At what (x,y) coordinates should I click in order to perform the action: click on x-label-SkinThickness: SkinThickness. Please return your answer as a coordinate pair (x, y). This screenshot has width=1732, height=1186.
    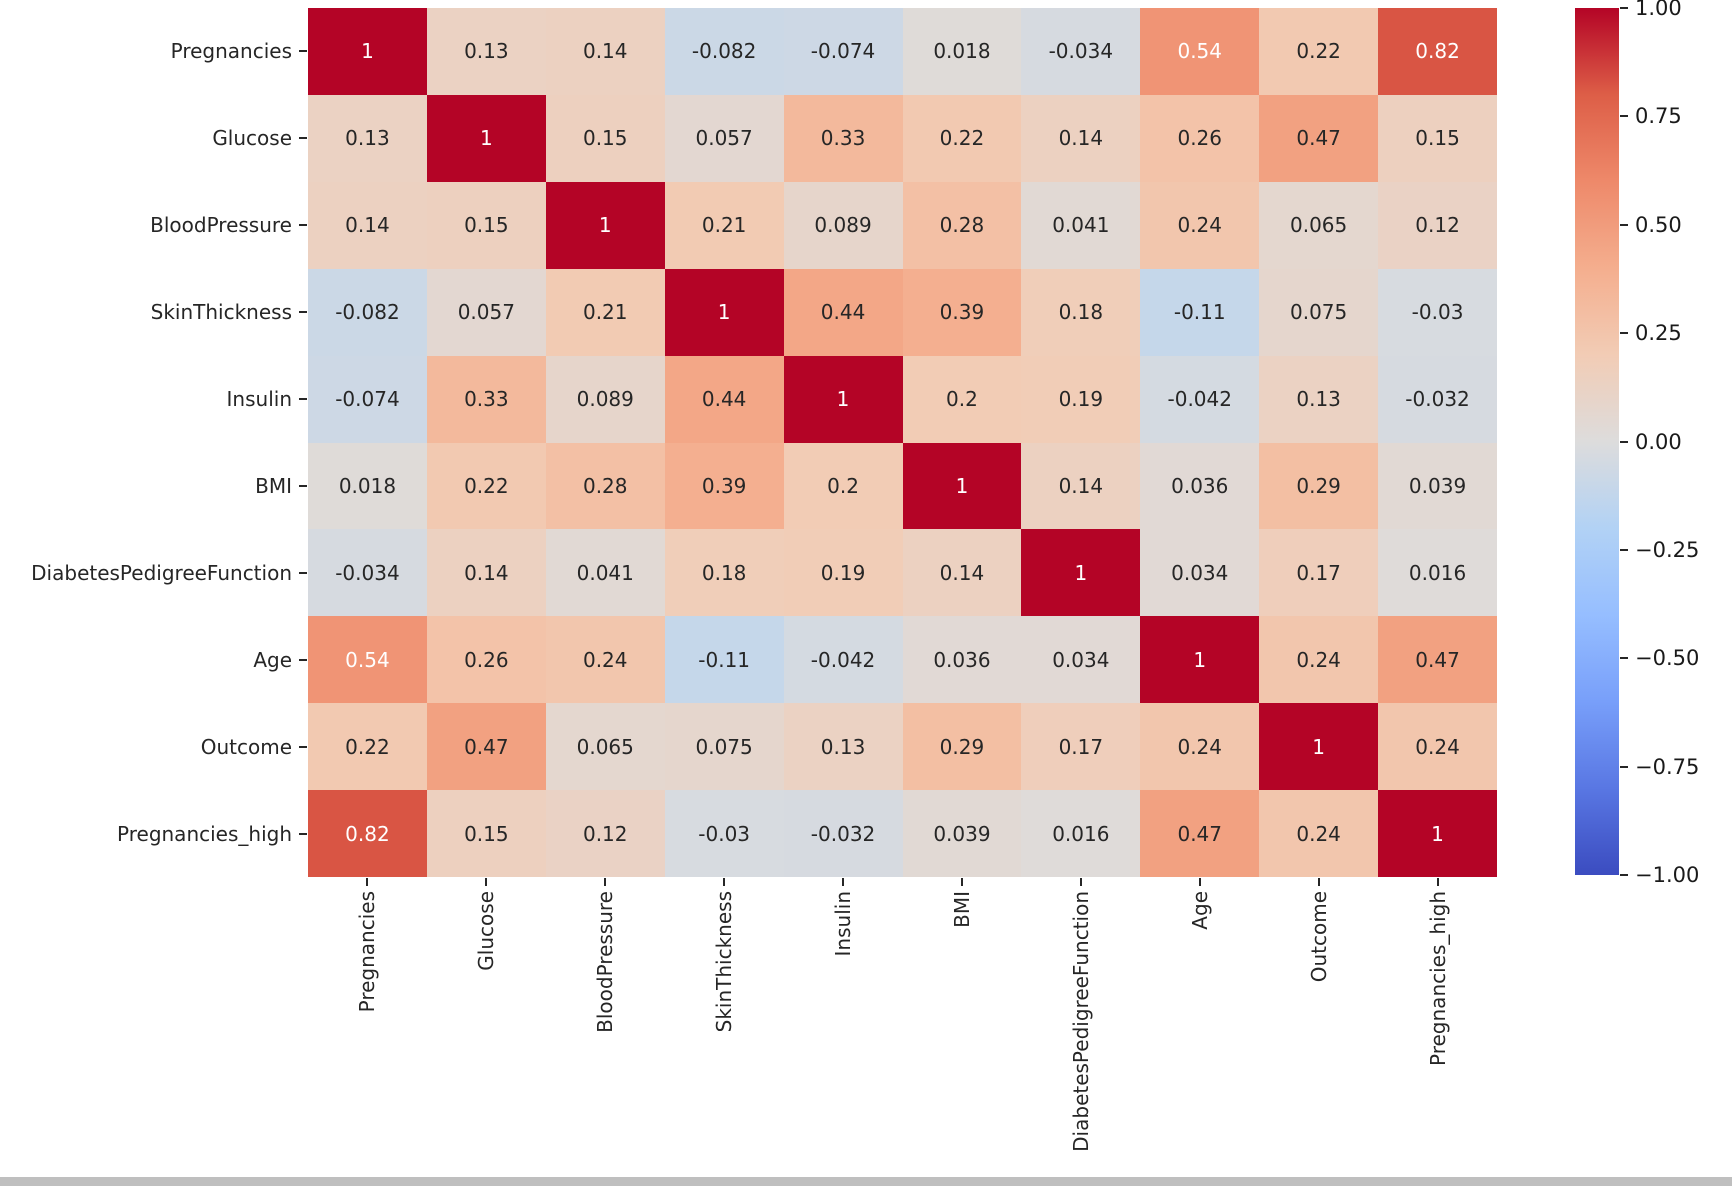
    Looking at the image, I should click on (724, 962).